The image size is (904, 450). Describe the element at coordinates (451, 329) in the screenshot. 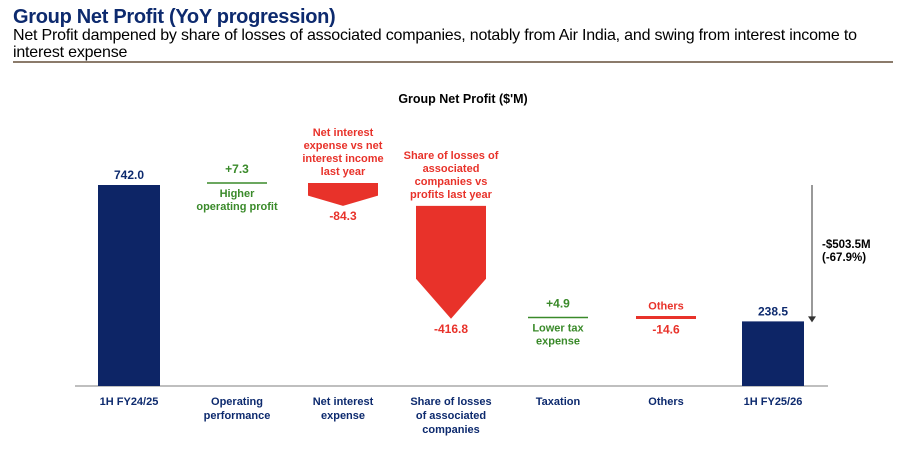

I see `data-label: -416.8` at that location.